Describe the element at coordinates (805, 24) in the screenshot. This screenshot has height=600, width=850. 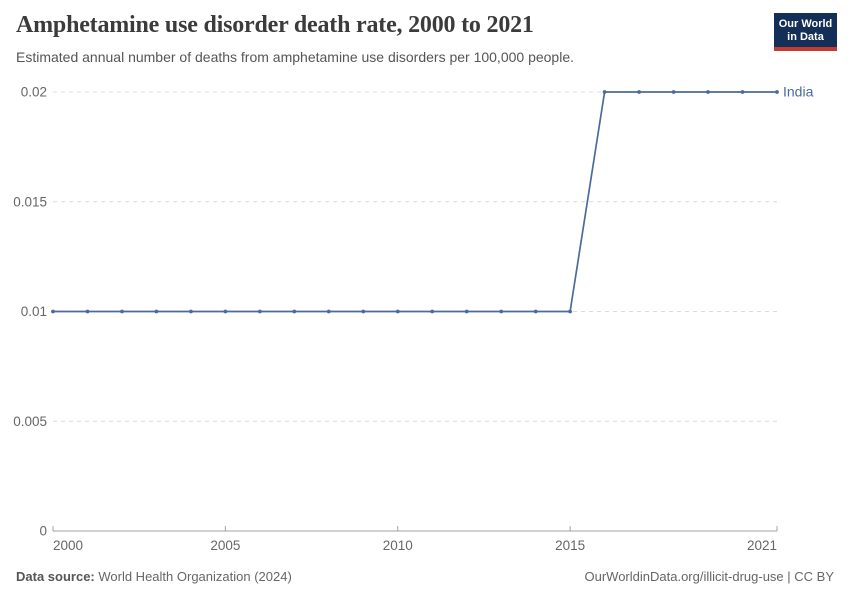
I see `owid-logo-line1: Our World` at that location.